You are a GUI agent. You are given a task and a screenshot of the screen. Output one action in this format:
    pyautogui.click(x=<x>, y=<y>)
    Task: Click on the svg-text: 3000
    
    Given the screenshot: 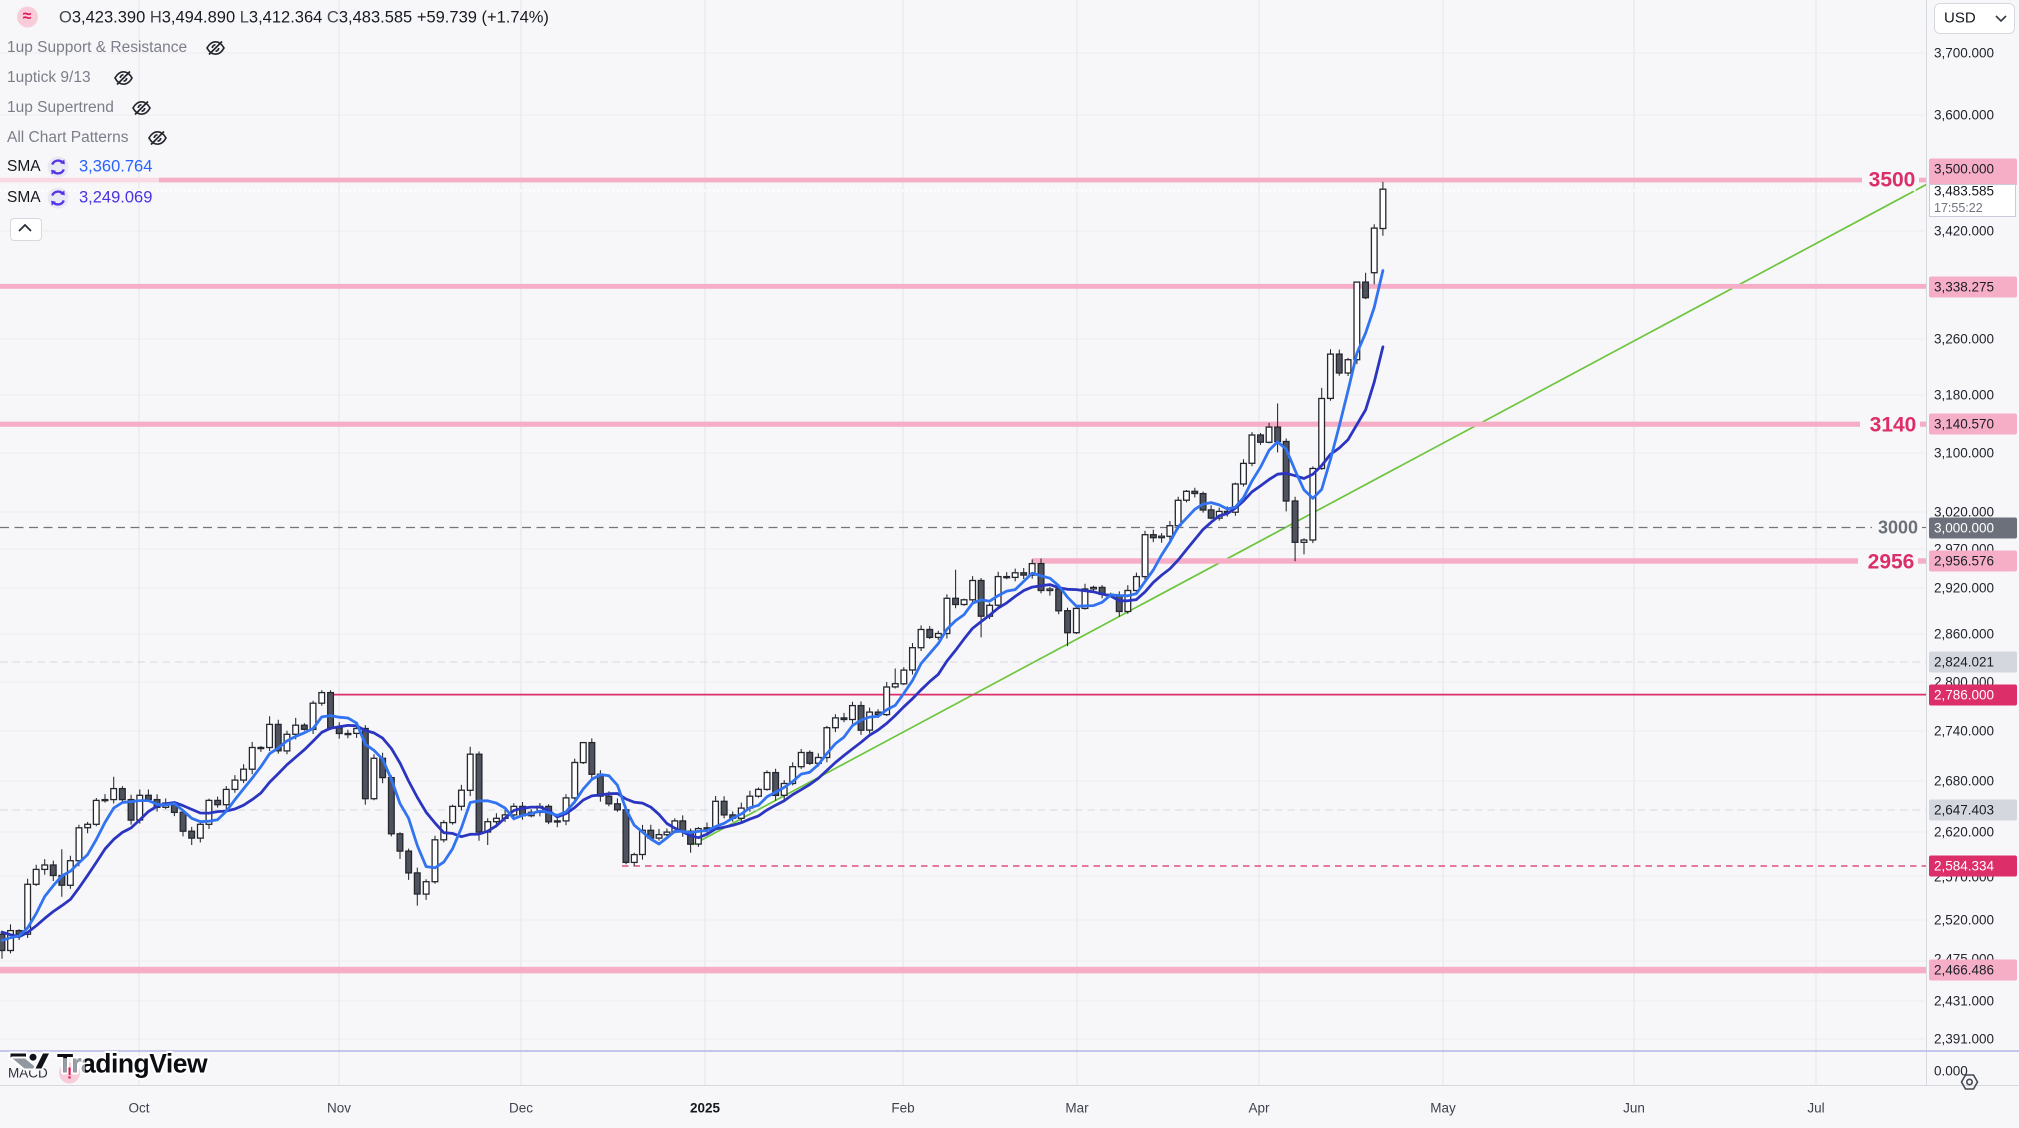 What is the action you would take?
    pyautogui.click(x=1898, y=528)
    